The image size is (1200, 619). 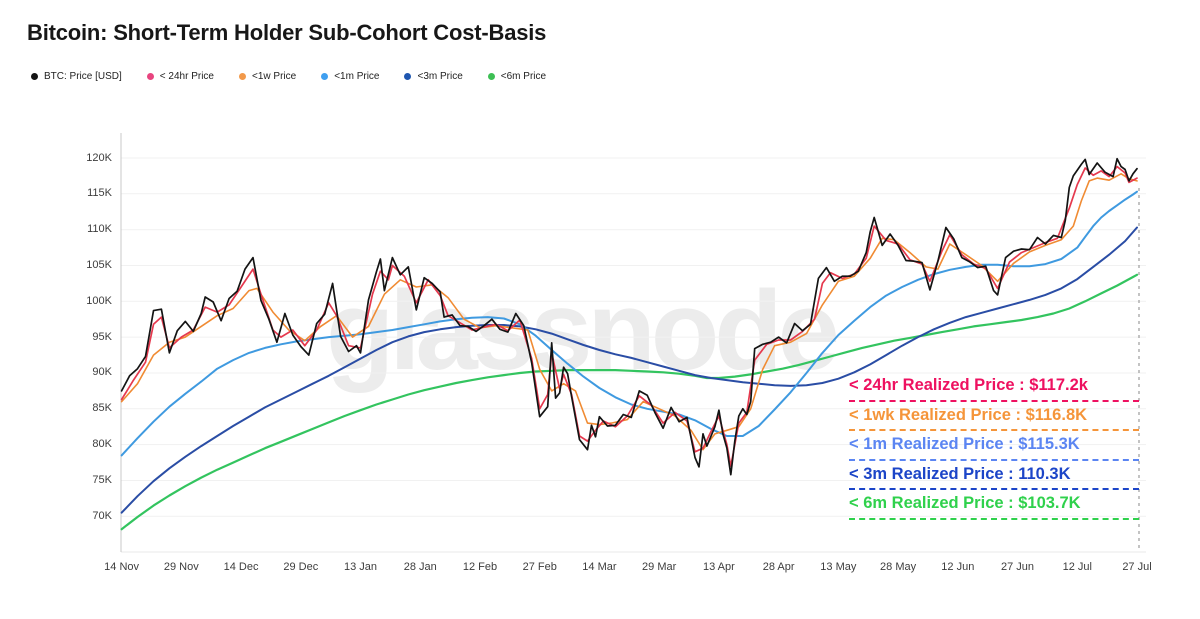 I want to click on annotation-value: $116.8K, so click(x=1056, y=414).